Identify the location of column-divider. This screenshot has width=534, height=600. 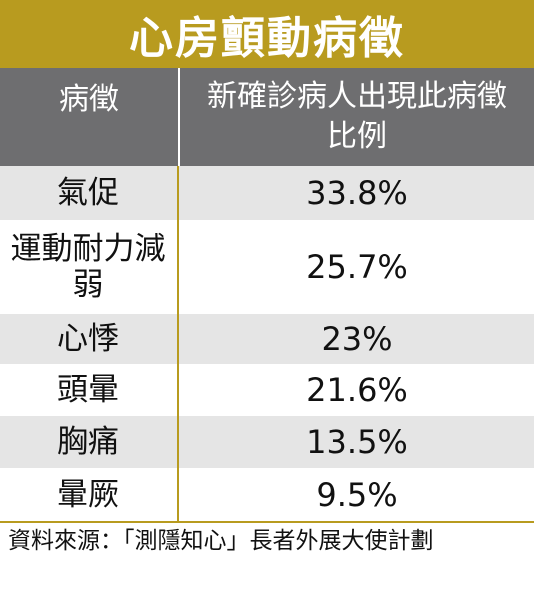
(178, 344).